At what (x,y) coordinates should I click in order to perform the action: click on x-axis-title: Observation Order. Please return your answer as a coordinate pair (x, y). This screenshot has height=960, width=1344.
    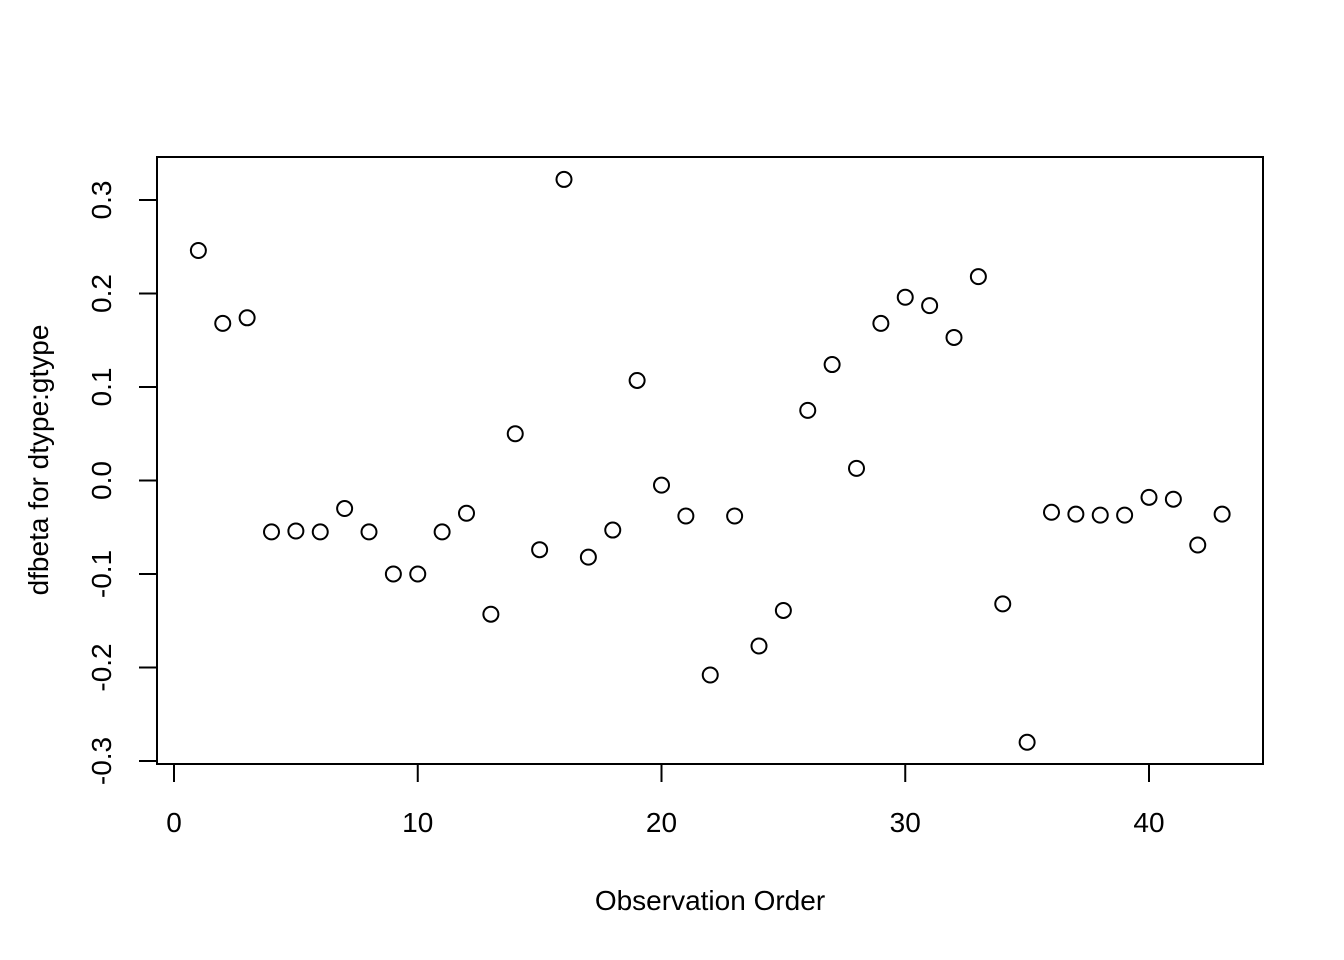
    Looking at the image, I should click on (710, 900).